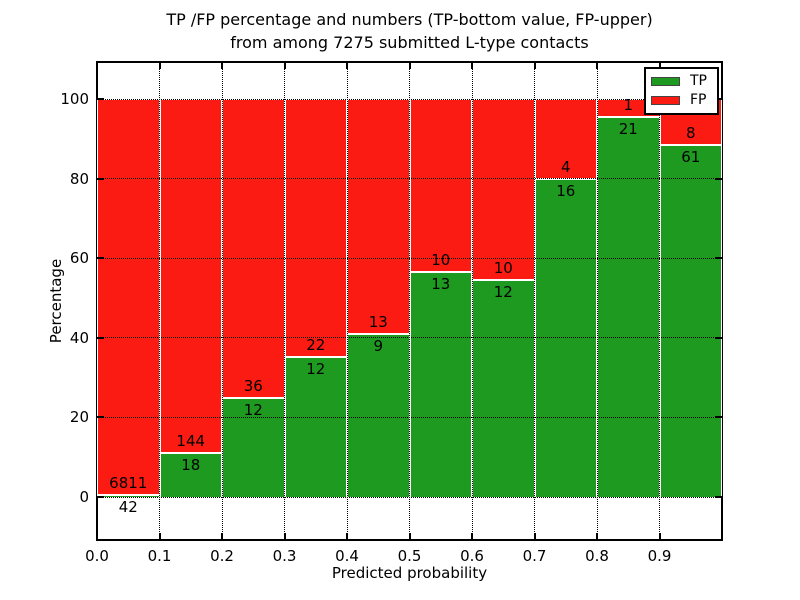  Describe the element at coordinates (597, 556) in the screenshot. I see `x-tick-label: 0.8` at that location.